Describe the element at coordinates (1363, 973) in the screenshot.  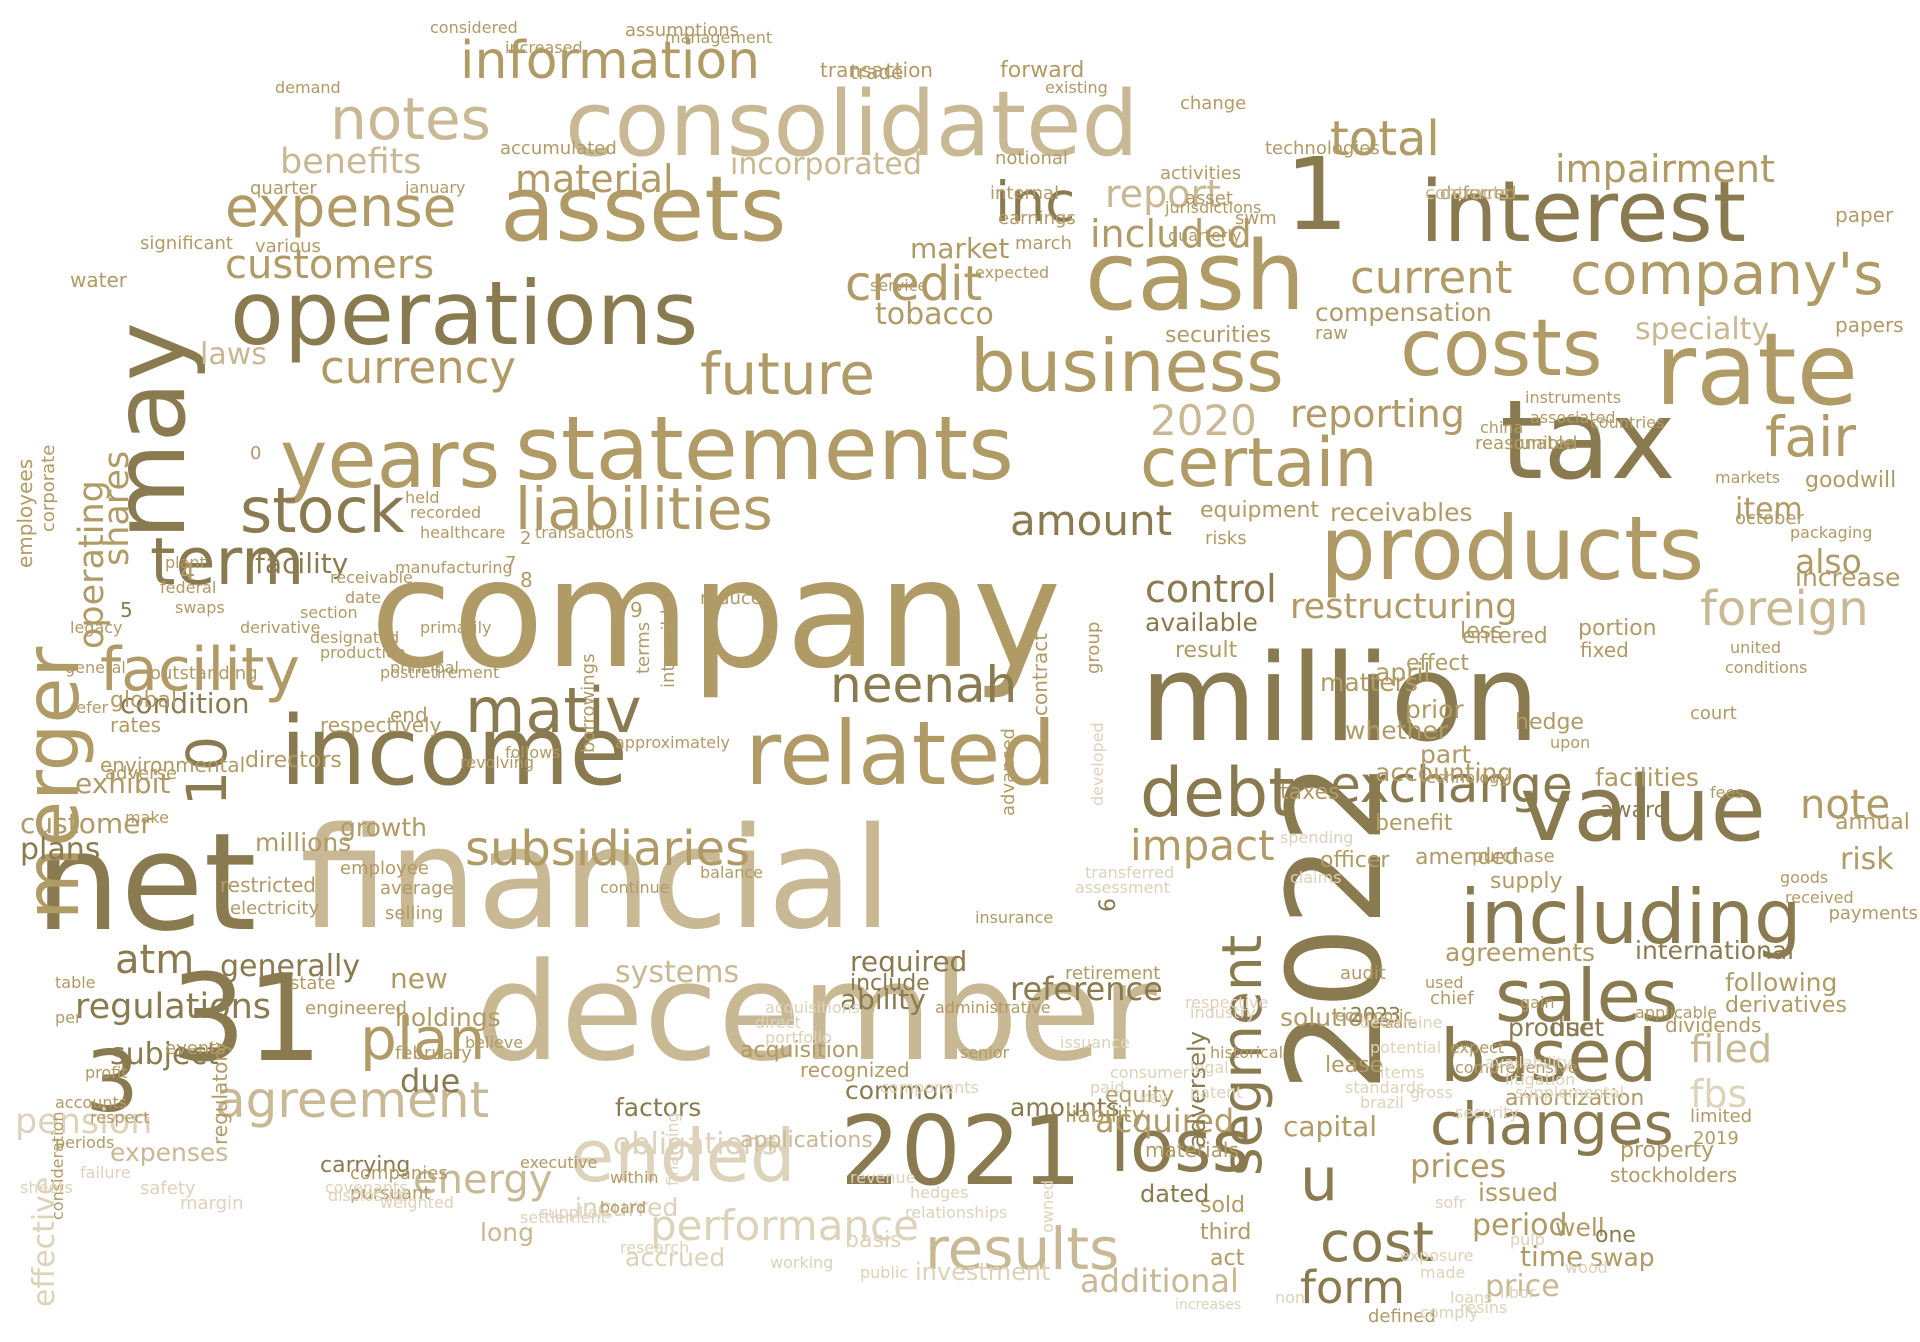
I see `cloud-word: audit` at that location.